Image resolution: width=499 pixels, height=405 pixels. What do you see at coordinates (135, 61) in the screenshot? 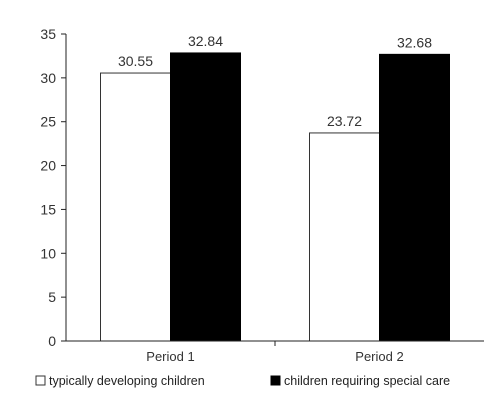
I see `data-label: 30.55` at bounding box center [135, 61].